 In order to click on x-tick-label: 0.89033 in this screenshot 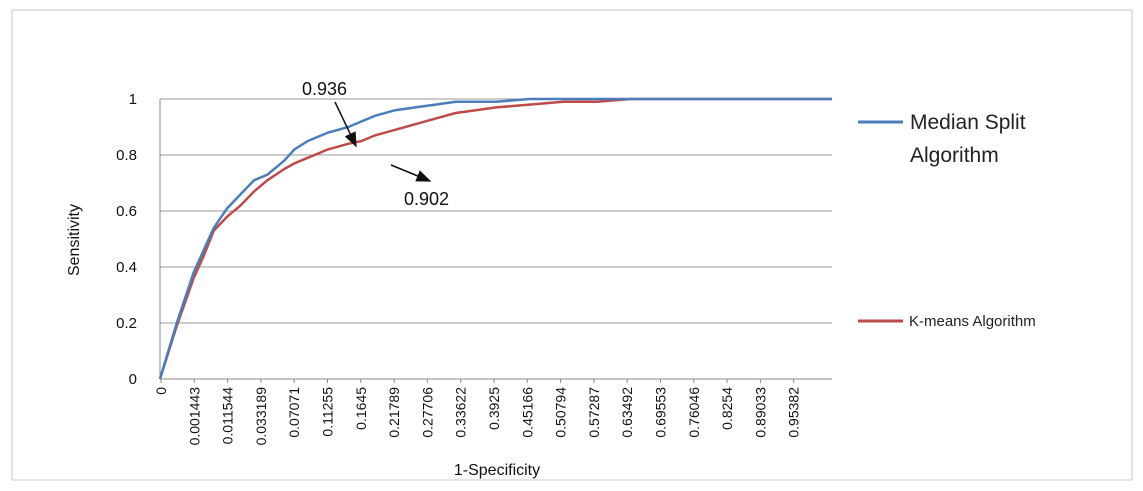, I will do `click(760, 412)`.